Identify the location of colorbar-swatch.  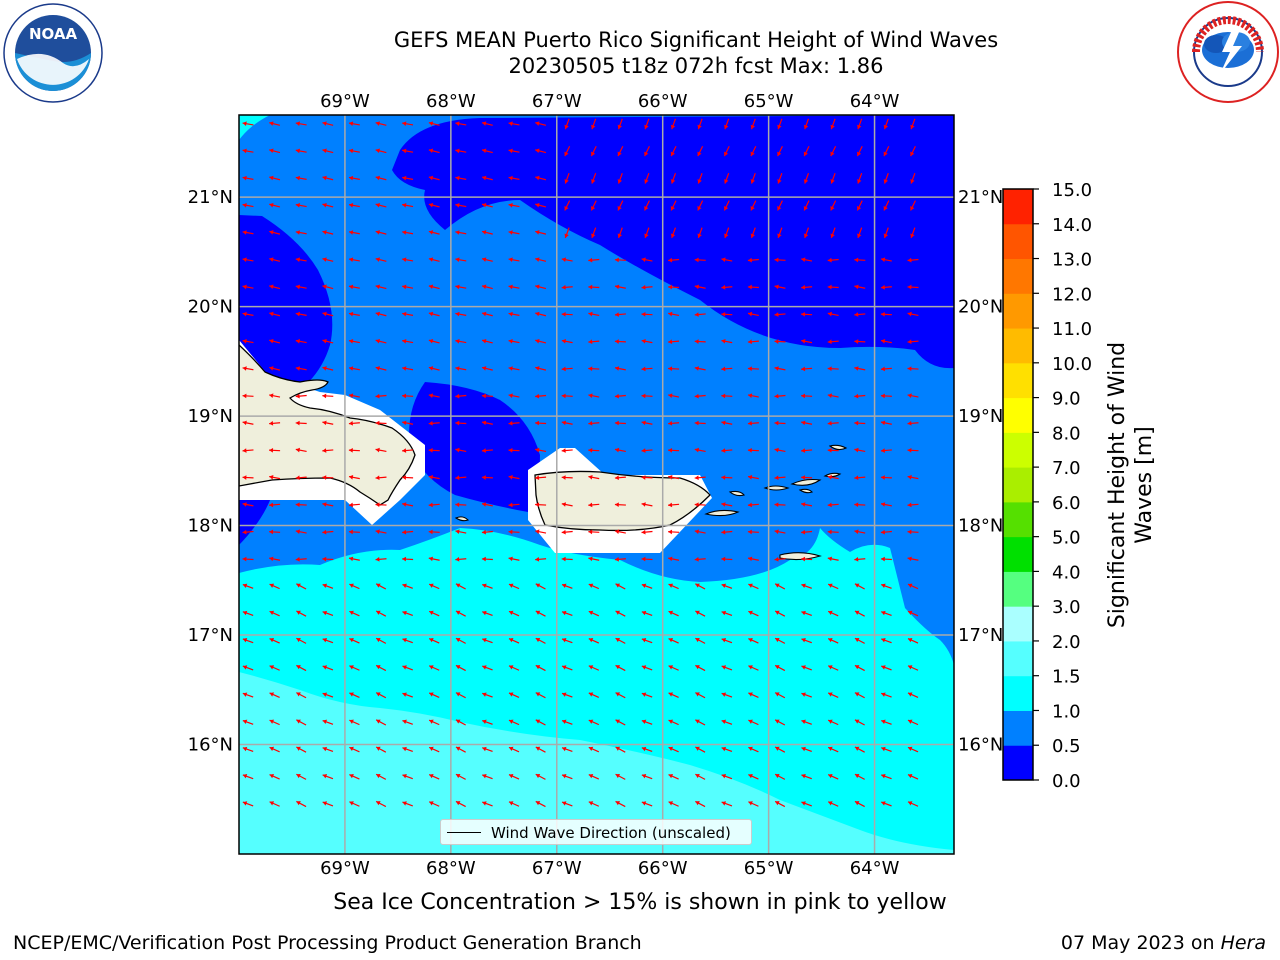
(1018, 763).